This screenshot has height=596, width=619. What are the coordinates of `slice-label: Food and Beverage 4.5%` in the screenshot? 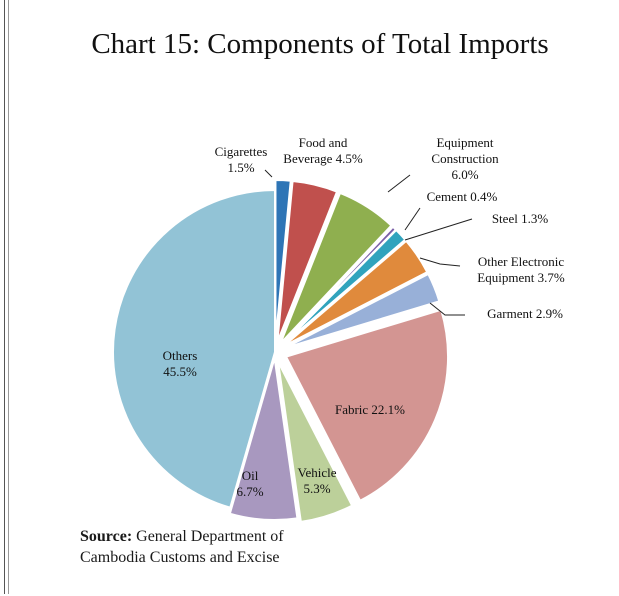 It's located at (323, 150).